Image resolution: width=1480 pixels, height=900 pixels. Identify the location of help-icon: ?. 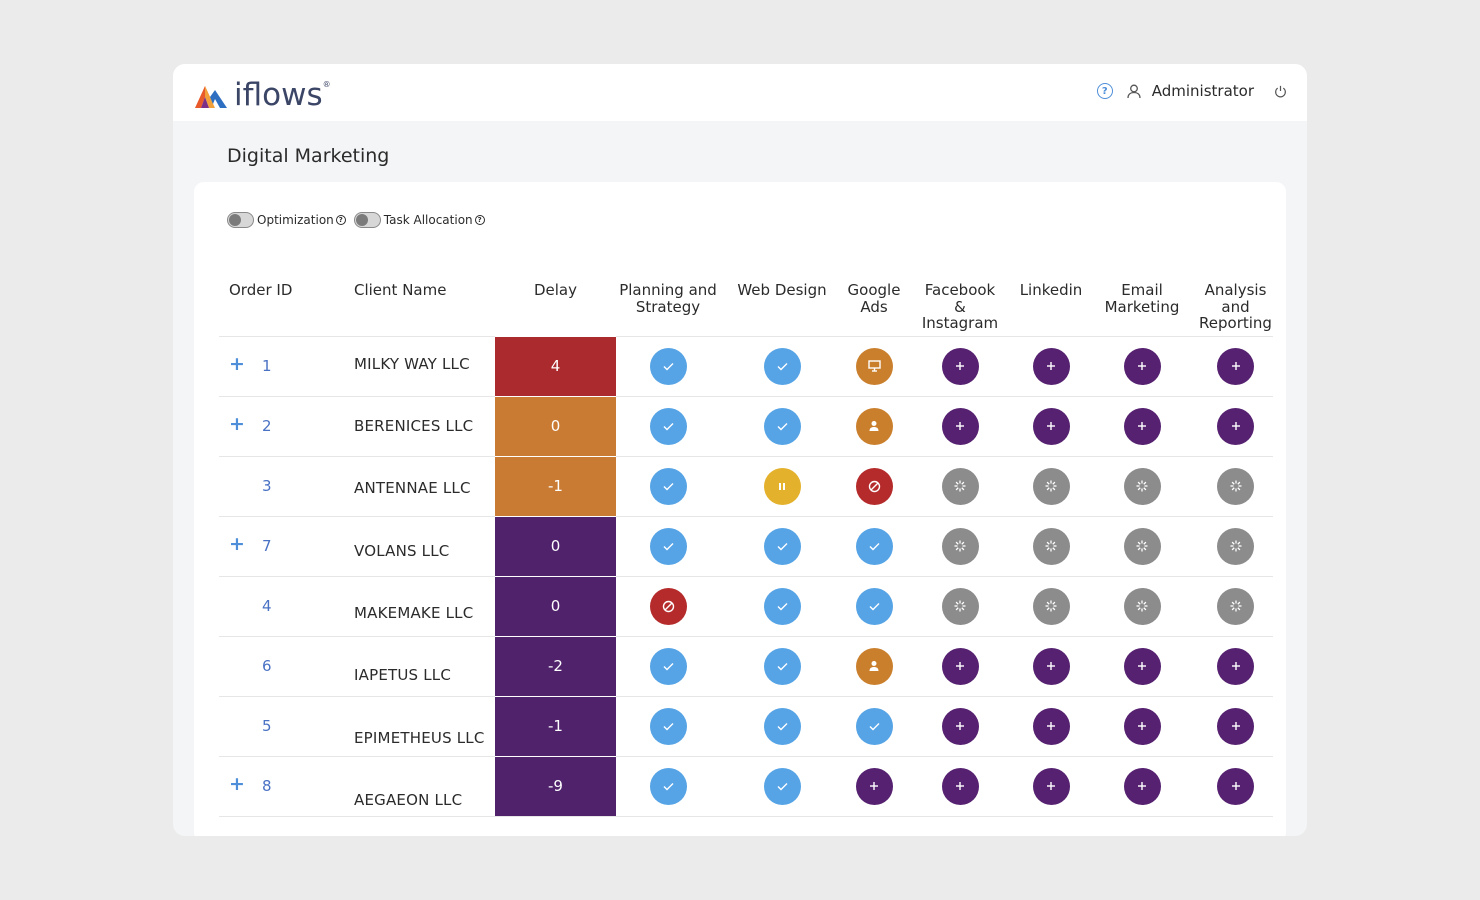
(1104, 91).